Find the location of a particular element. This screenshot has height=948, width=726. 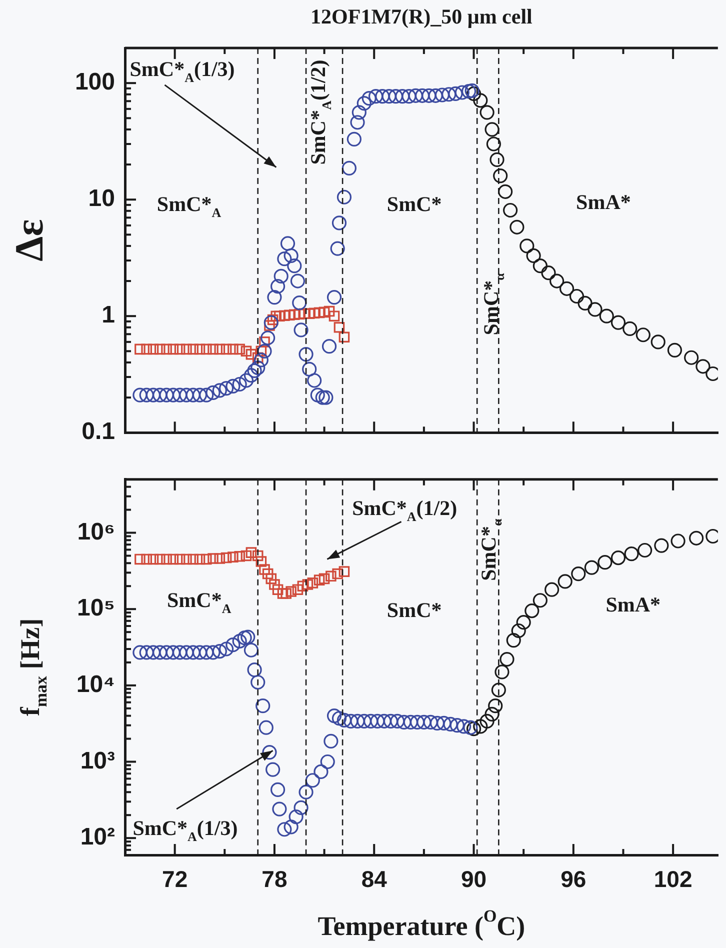

y-tick-label: 0.1 is located at coordinates (98, 432).